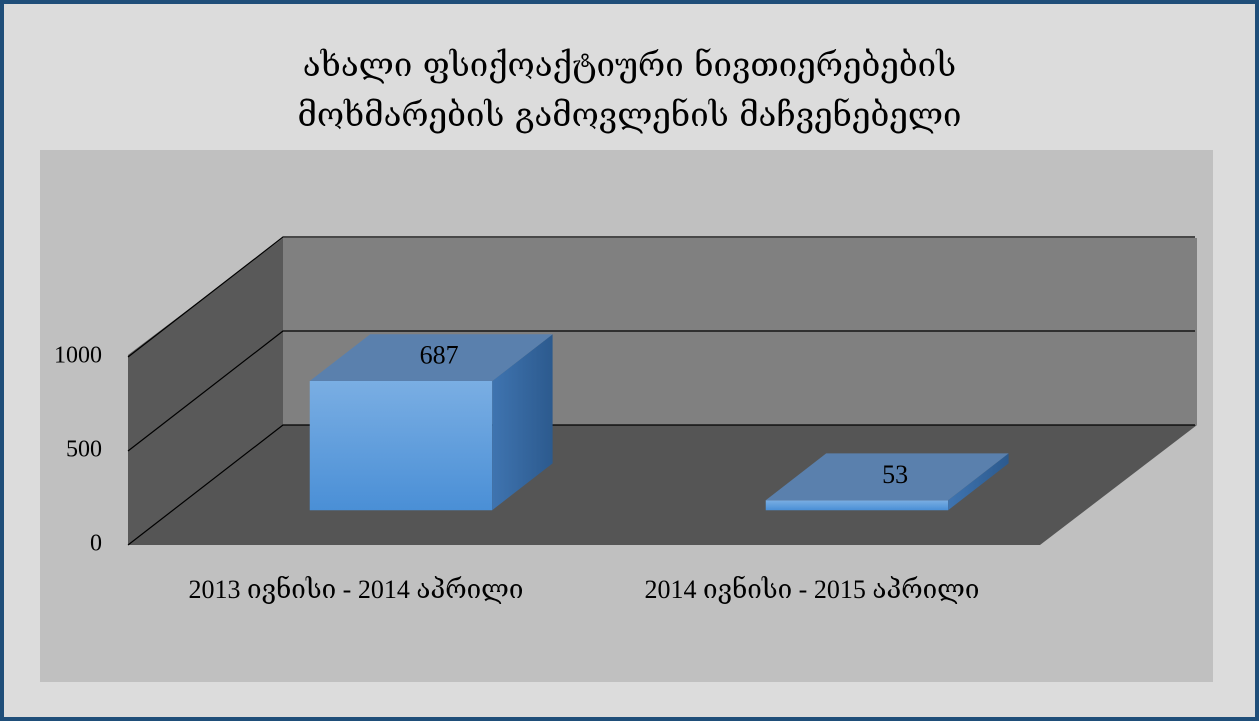 This screenshot has height=721, width=1259. I want to click on y-tick-label: 0, so click(96, 544).